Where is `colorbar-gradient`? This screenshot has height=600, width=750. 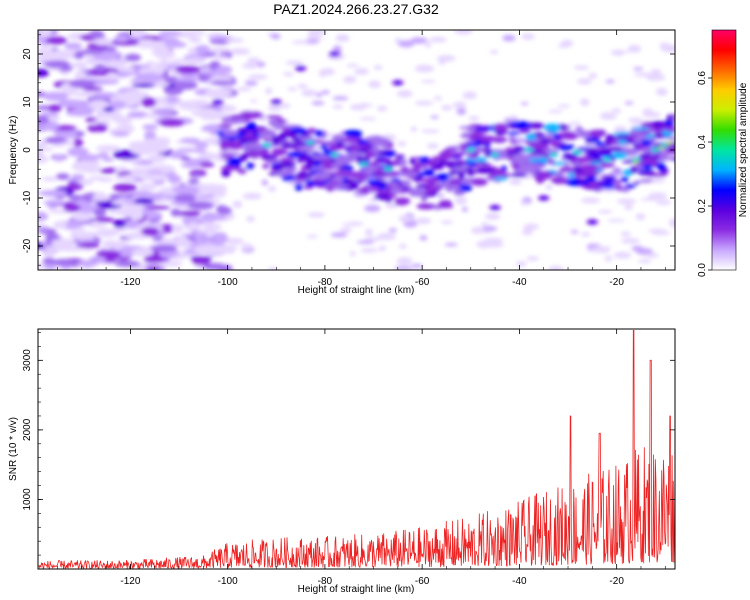
colorbar-gradient is located at coordinates (724, 150).